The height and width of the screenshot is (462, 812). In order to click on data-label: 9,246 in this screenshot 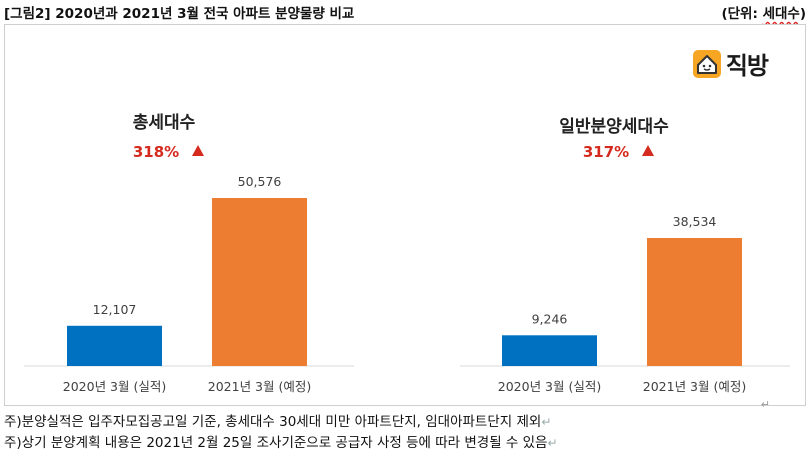, I will do `click(550, 318)`.